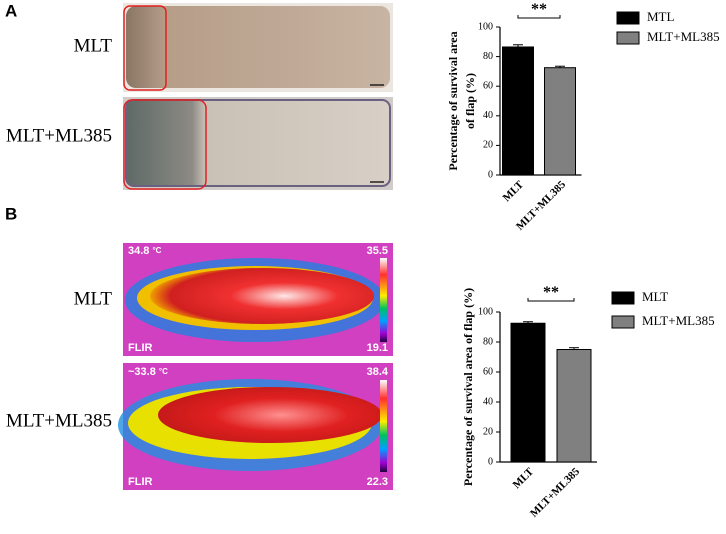 This screenshot has height=534, width=726. I want to click on thermal-min: 19.1, so click(377, 348).